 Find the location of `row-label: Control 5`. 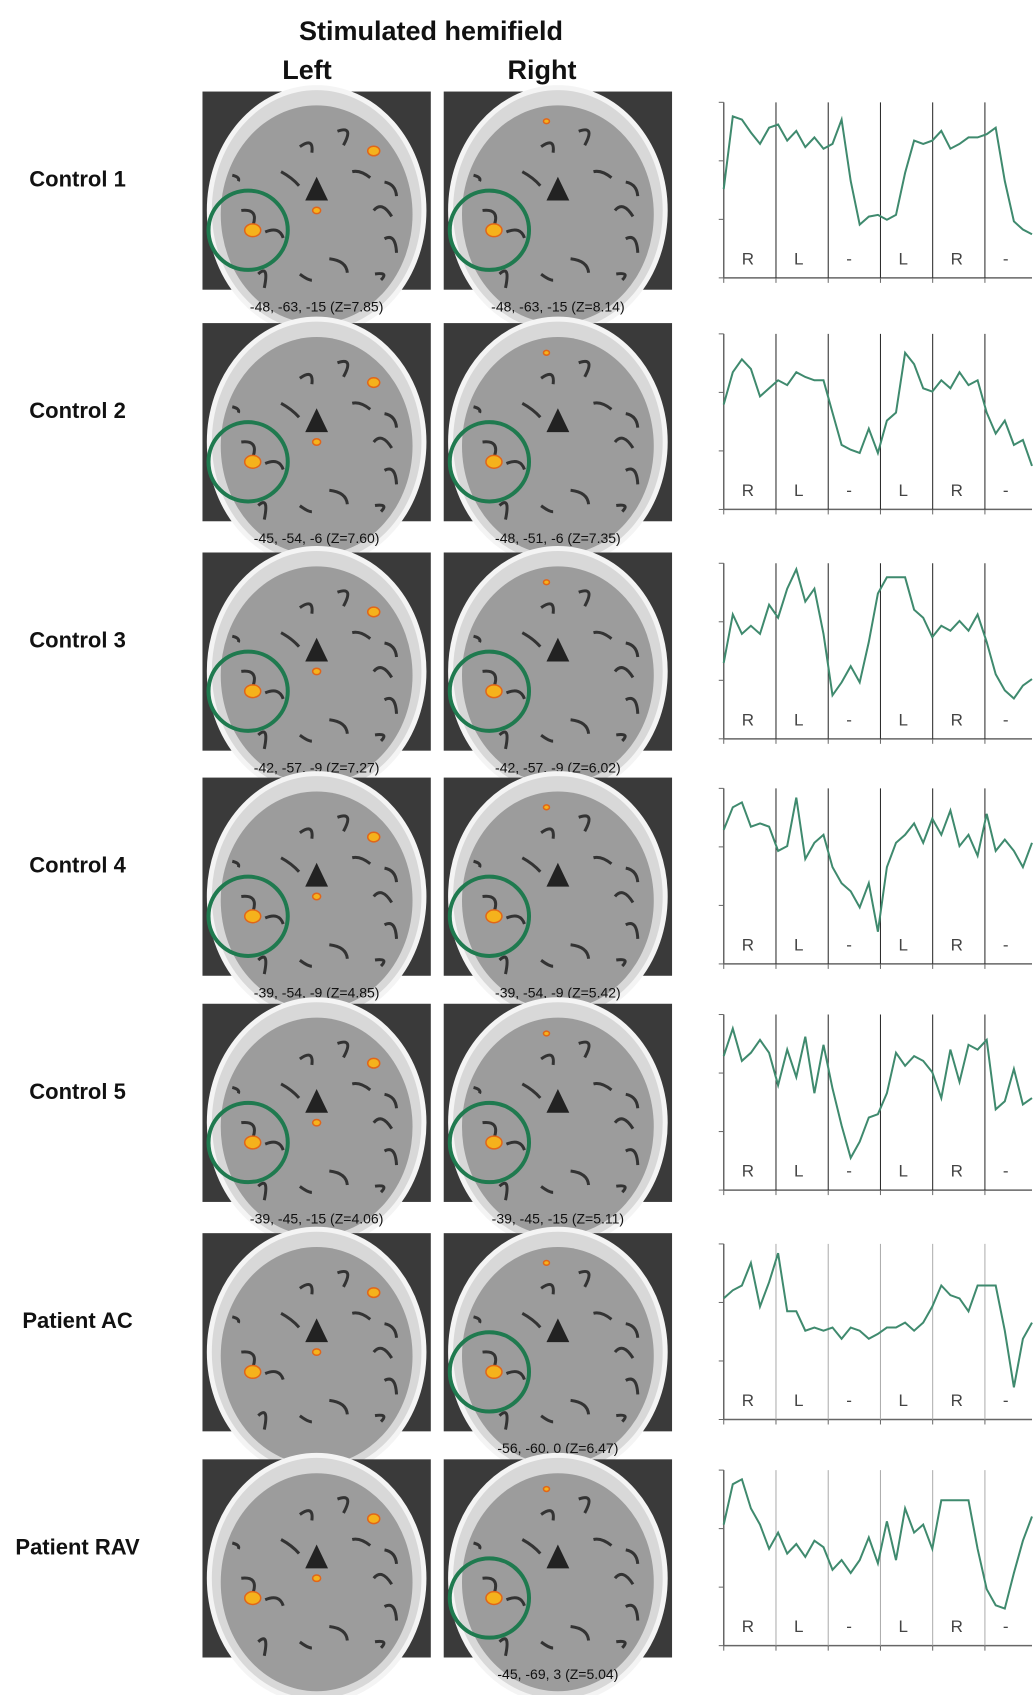

row-label: Control 5 is located at coordinates (77, 1091).